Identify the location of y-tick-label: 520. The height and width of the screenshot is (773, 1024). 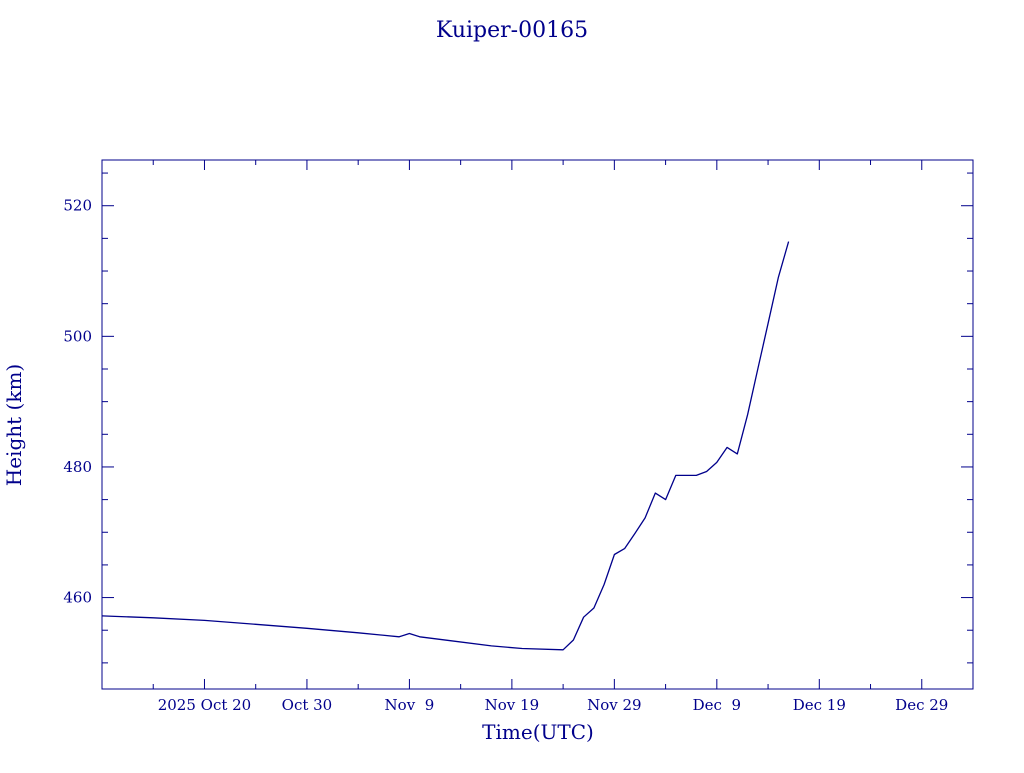
(77, 206).